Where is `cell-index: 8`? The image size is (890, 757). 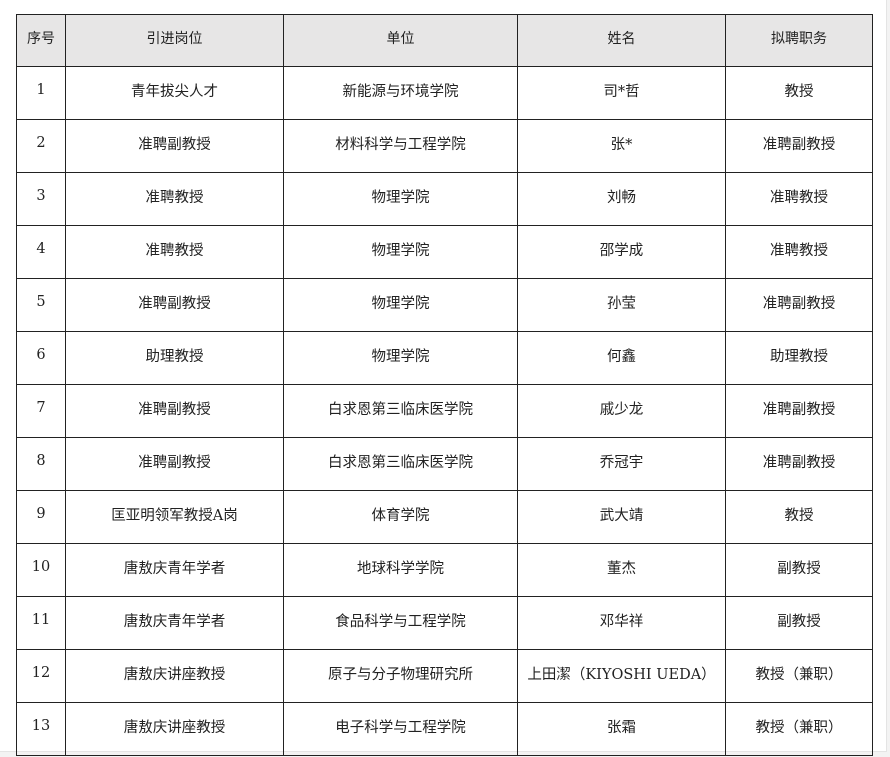
cell-index: 8 is located at coordinates (41, 464).